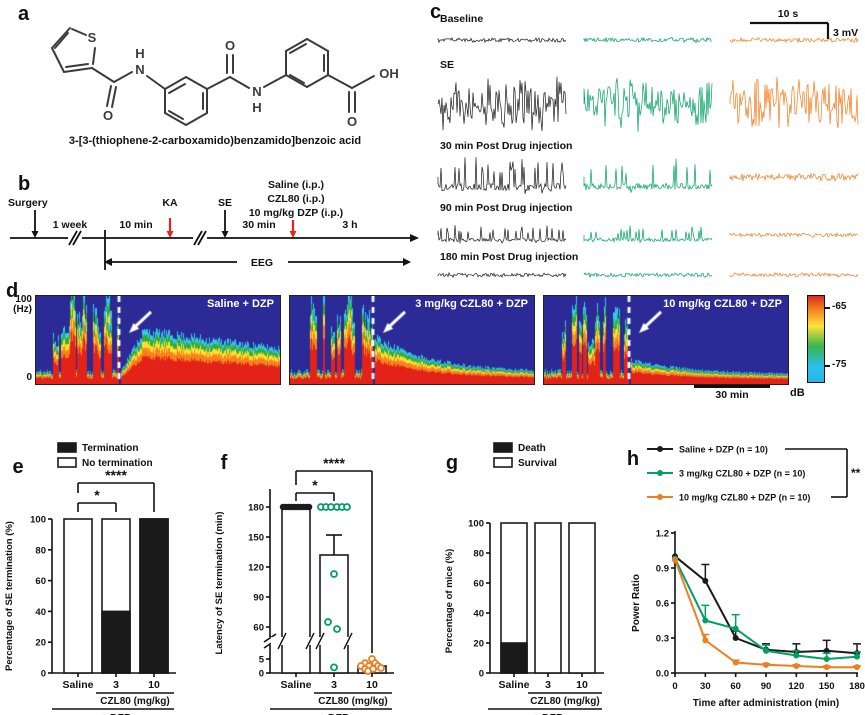 The height and width of the screenshot is (715, 865). What do you see at coordinates (92, 37) in the screenshot?
I see `atom-s: S` at bounding box center [92, 37].